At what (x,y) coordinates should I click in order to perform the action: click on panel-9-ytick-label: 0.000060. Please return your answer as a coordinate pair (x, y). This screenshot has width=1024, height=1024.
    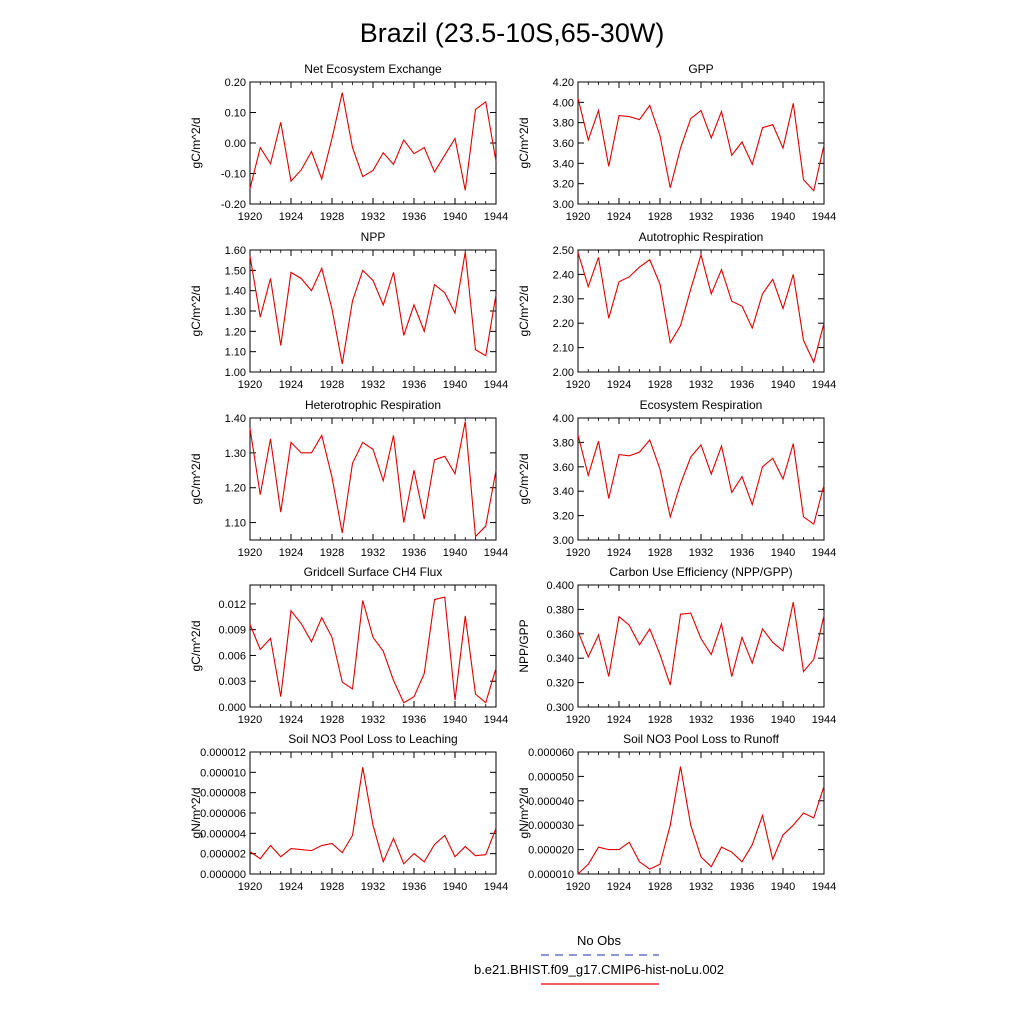
    Looking at the image, I should click on (551, 753).